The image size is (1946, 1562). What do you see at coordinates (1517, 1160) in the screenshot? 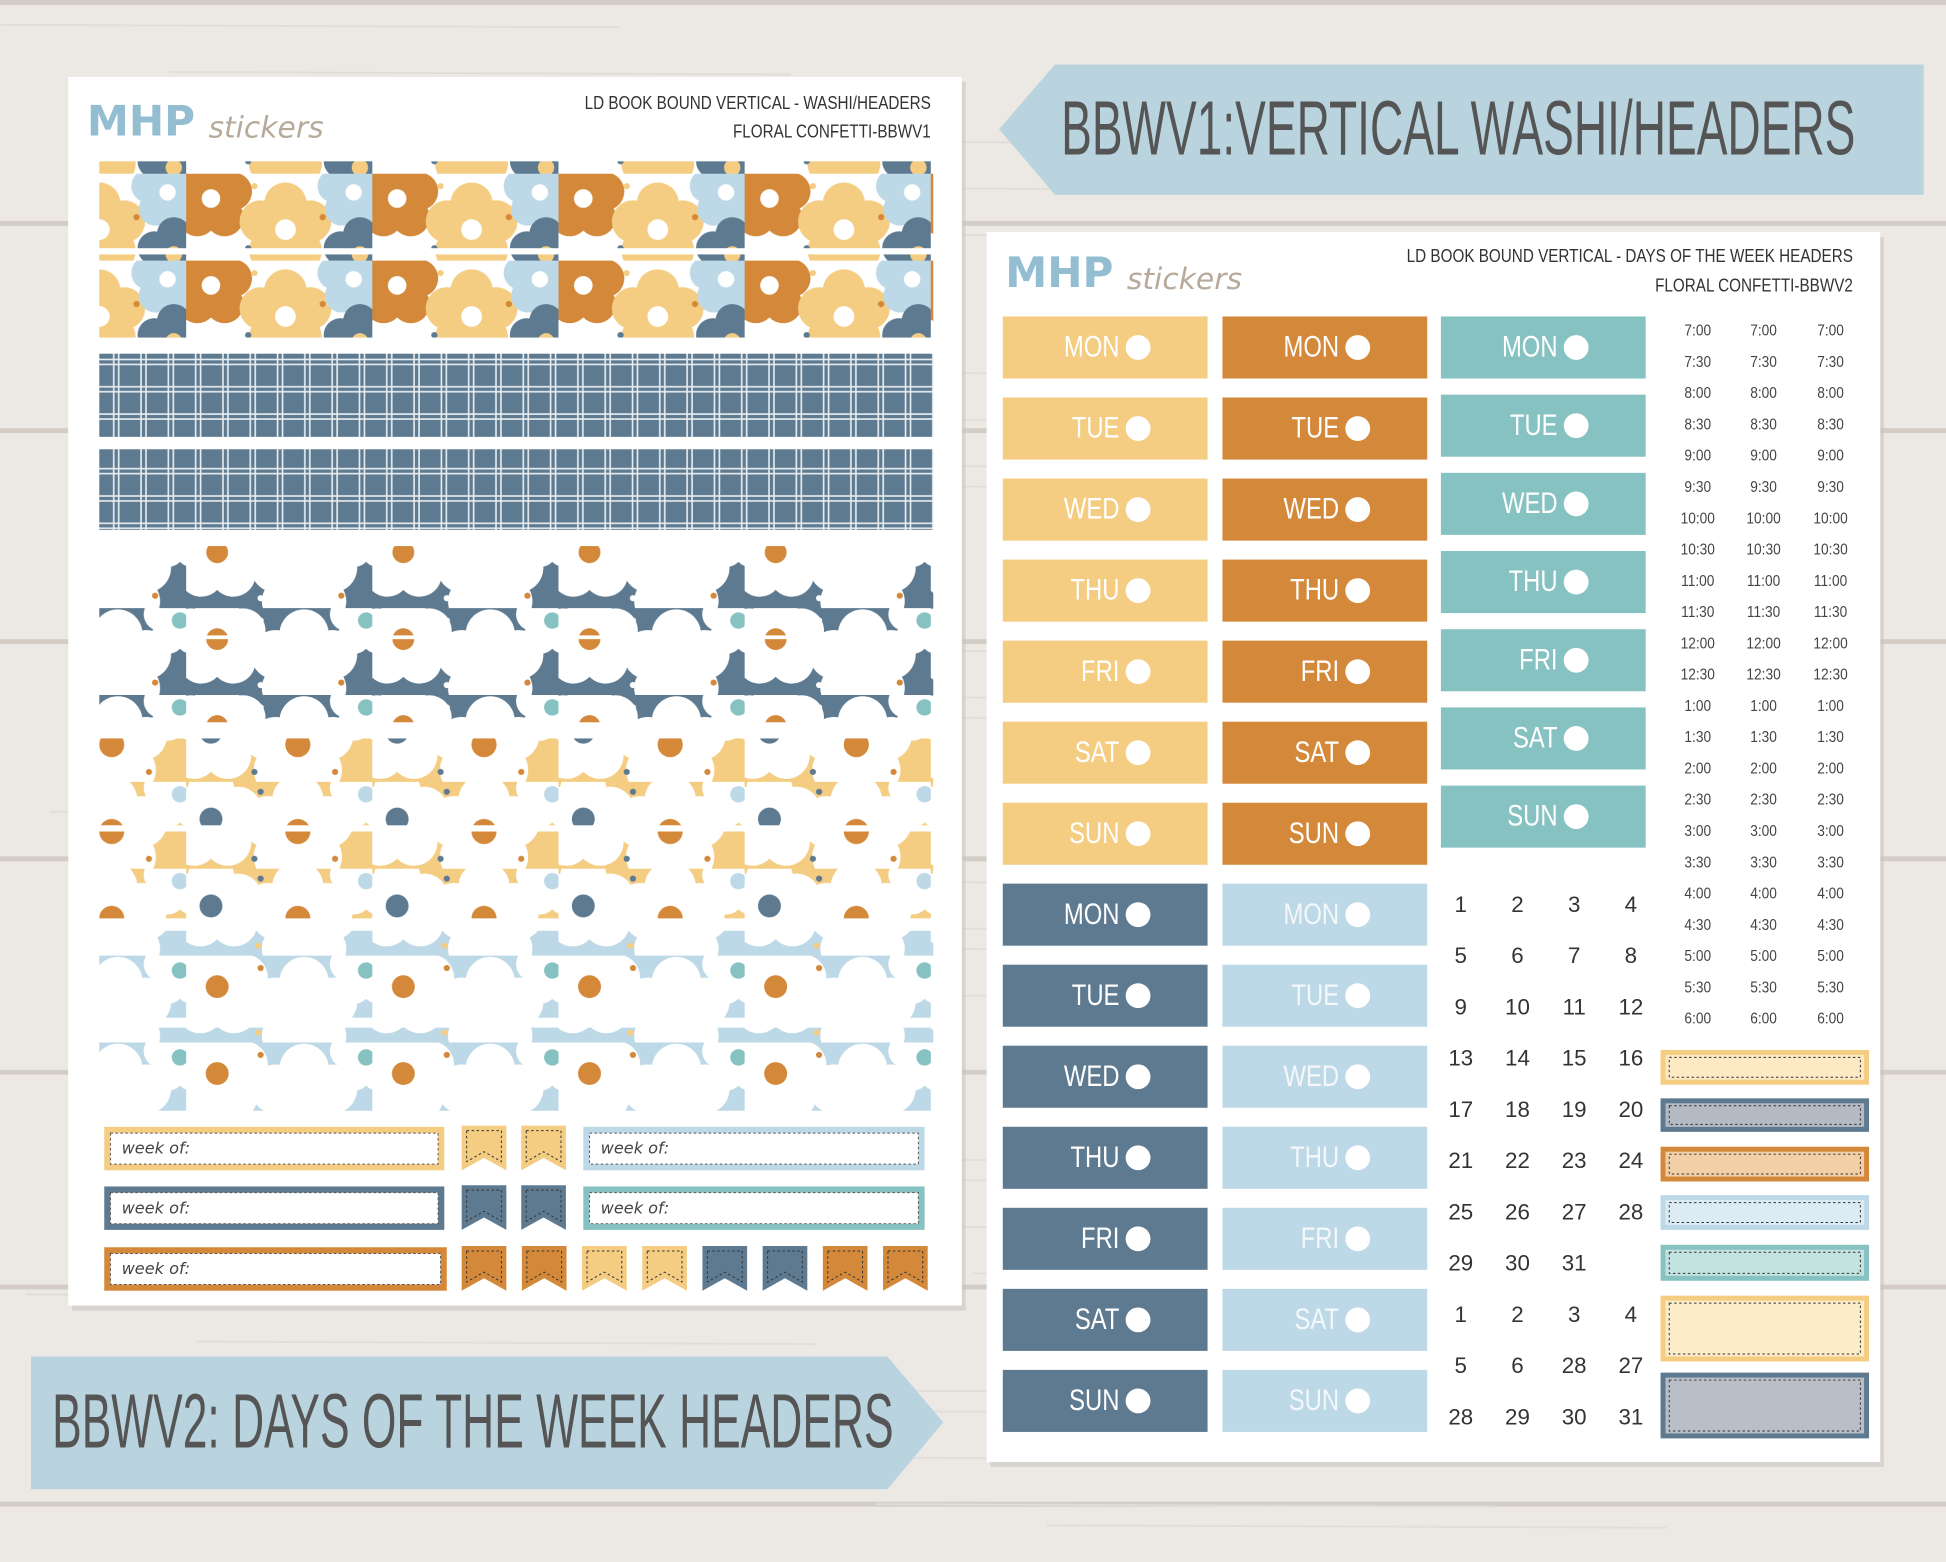
I see `date-number: 22` at bounding box center [1517, 1160].